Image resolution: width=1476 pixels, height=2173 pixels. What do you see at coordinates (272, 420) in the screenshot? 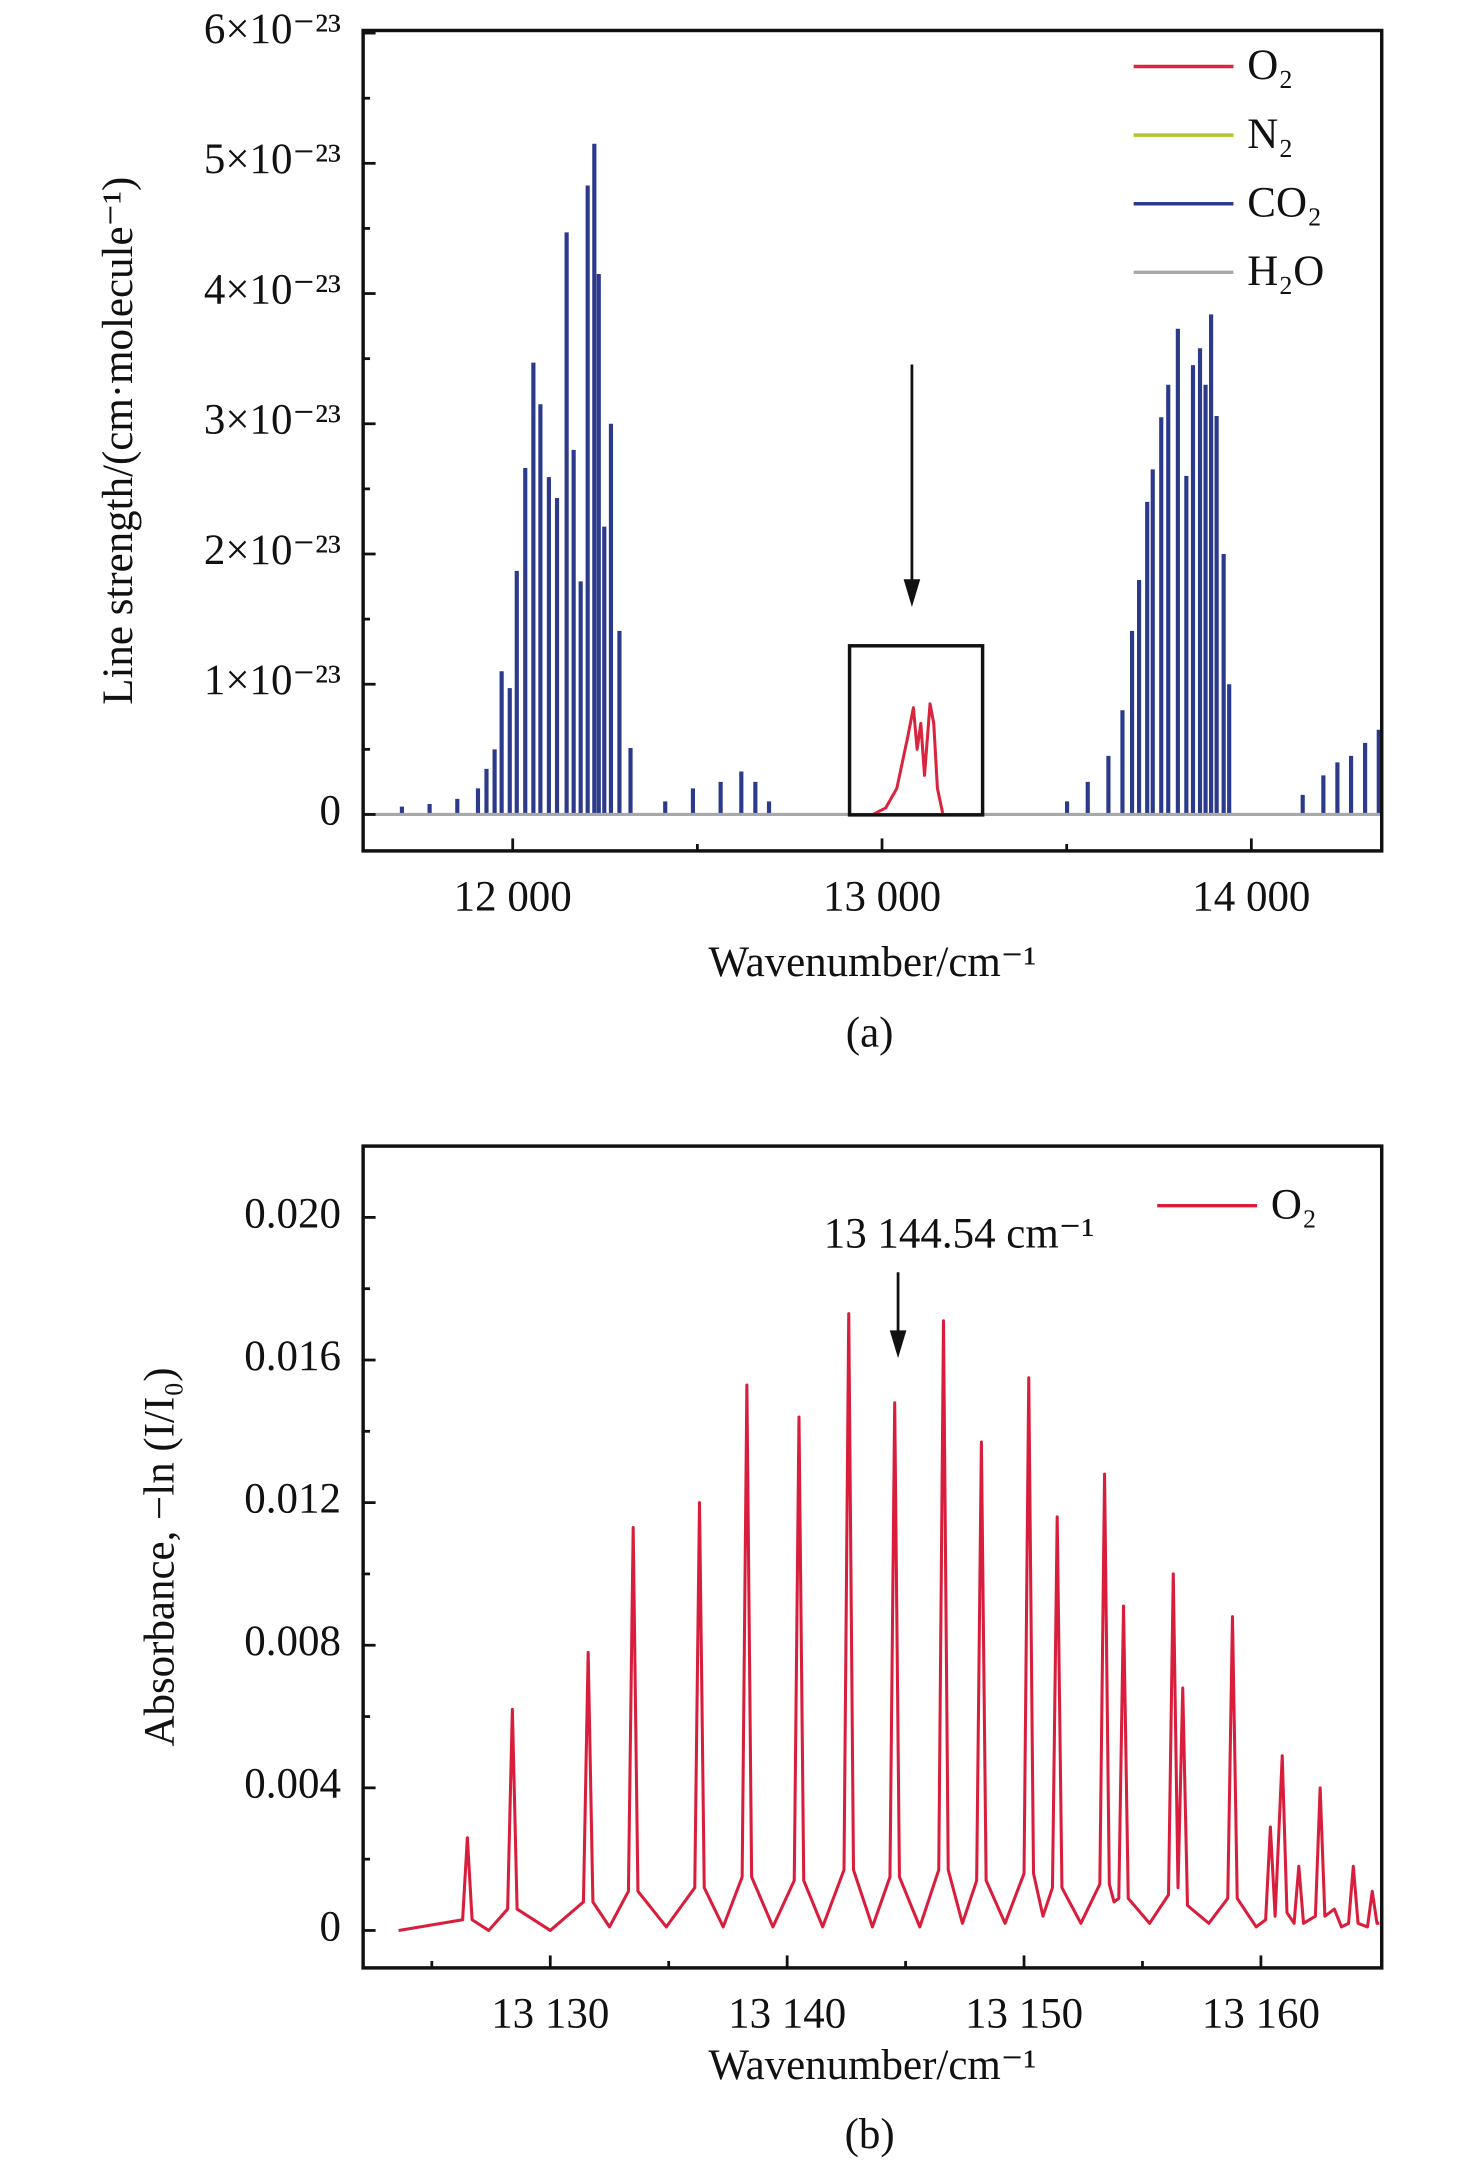
I see `y-tick-label: 3×10⁻²³` at bounding box center [272, 420].